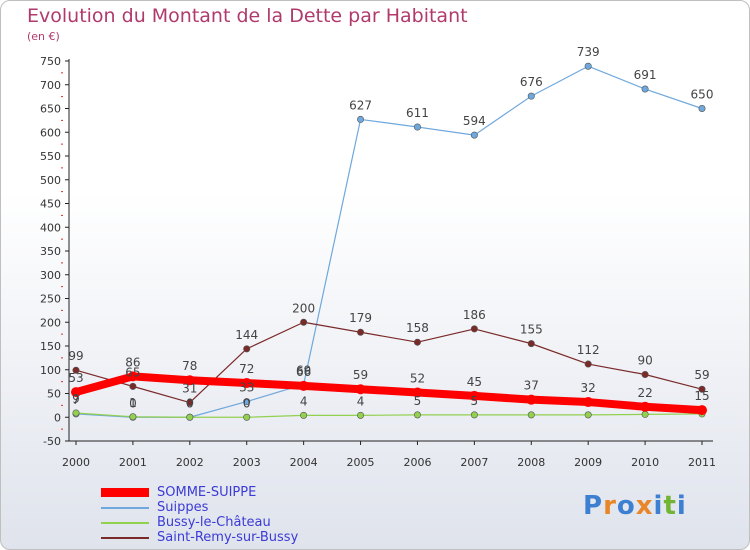 This screenshot has height=550, width=750. I want to click on data-label: 72, so click(246, 369).